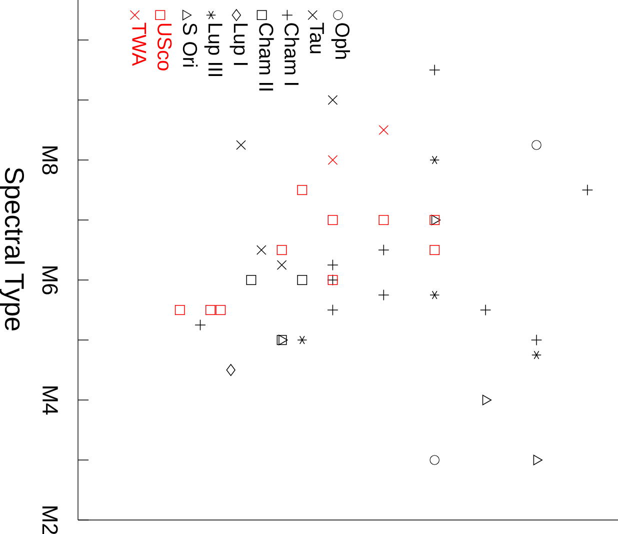 The width and height of the screenshot is (618, 534). I want to click on y-tick-label: M4, so click(50, 400).